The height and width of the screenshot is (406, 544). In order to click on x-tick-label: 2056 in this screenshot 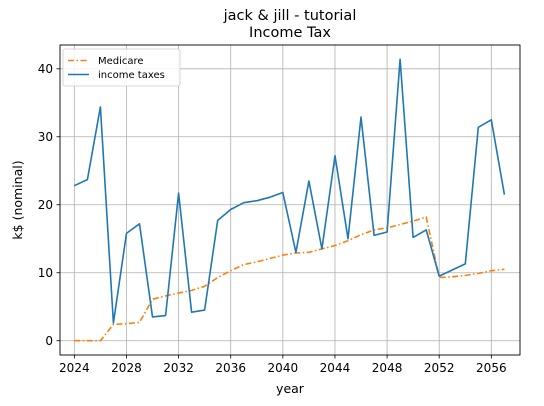, I will do `click(491, 368)`.